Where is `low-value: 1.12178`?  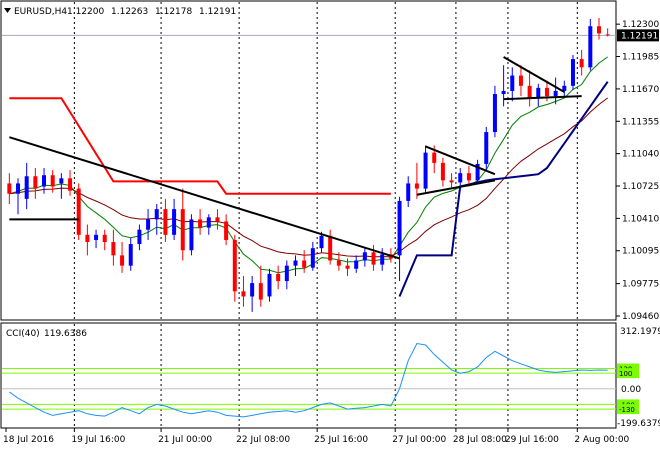 low-value: 1.12178 is located at coordinates (173, 12).